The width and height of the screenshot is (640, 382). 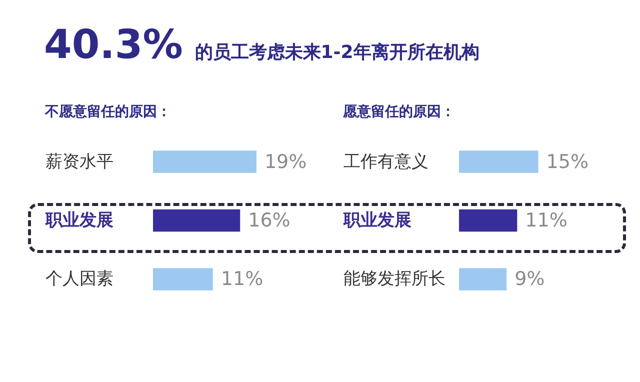 What do you see at coordinates (386, 162) in the screenshot?
I see `y-tick-label: 工作有意义` at bounding box center [386, 162].